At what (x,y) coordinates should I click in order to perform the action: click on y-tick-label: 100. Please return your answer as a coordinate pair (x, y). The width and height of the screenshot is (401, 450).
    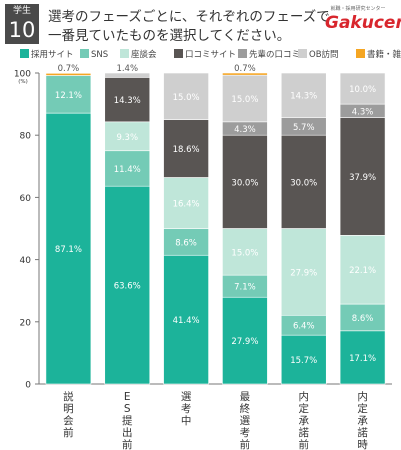
    Looking at the image, I should click on (22, 75).